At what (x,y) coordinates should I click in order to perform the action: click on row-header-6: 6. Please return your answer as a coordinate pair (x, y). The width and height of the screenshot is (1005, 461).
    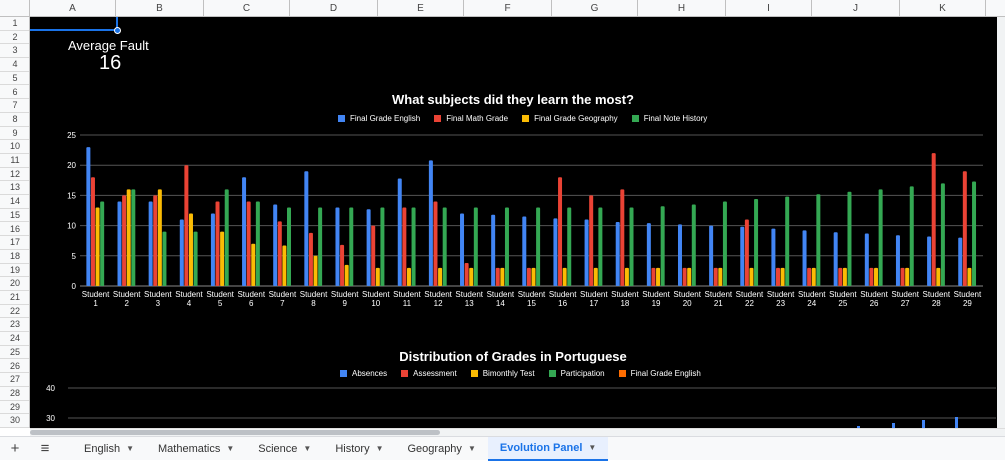
    Looking at the image, I should click on (14, 93).